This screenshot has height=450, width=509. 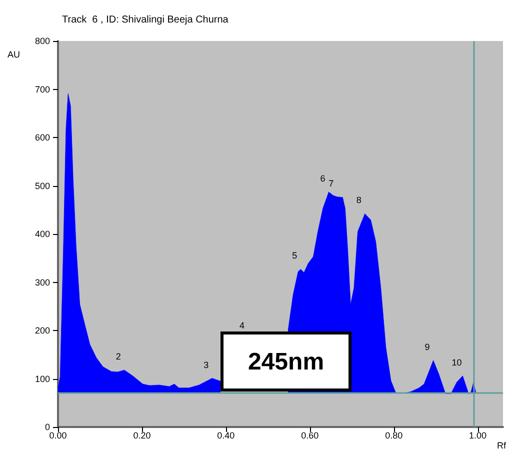 What do you see at coordinates (42, 234) in the screenshot?
I see `y-tick-label: 400` at bounding box center [42, 234].